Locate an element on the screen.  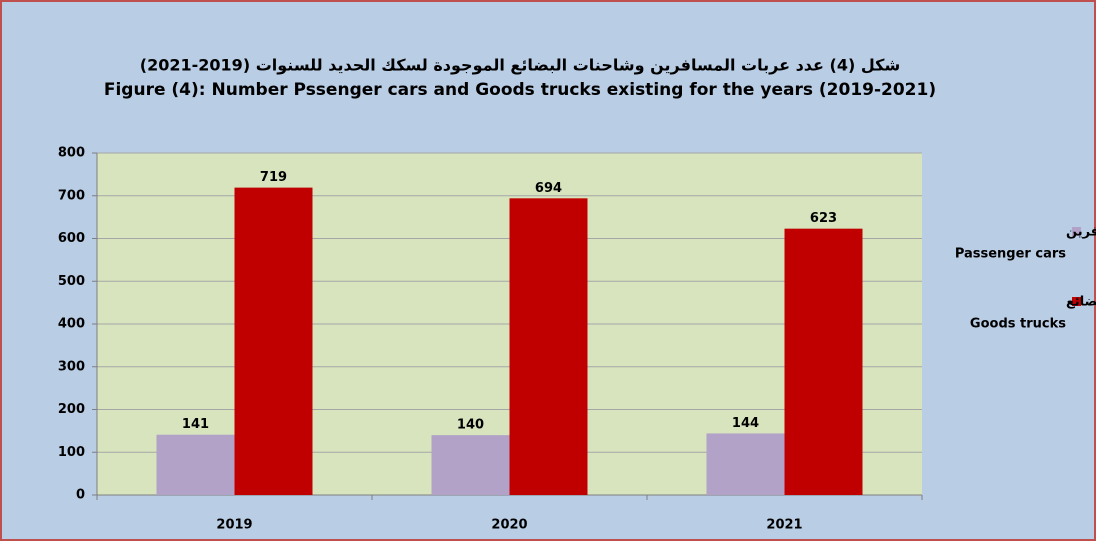
y-tick-label: 800 is located at coordinates (71, 153).